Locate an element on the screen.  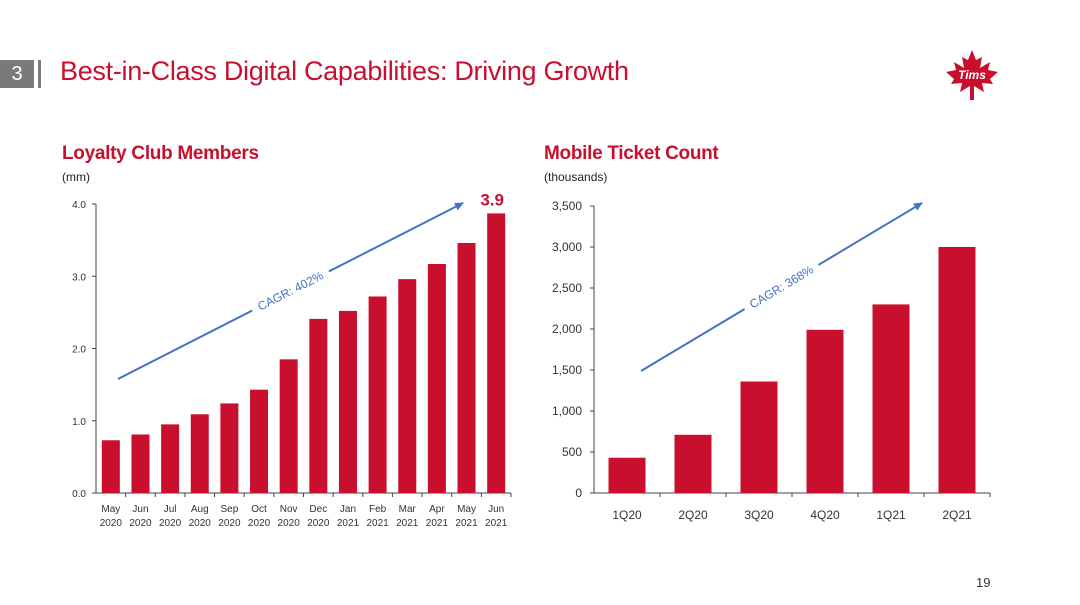
chart2-ytick-label: 2,500 is located at coordinates (567, 288).